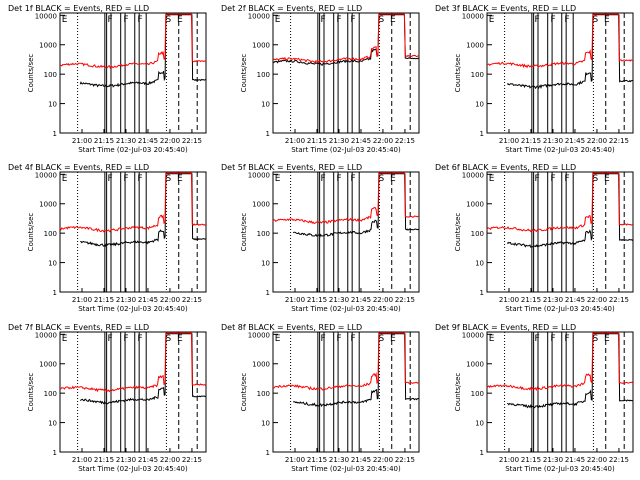 This screenshot has width=640, height=480. What do you see at coordinates (291, 8) in the screenshot?
I see `panel-title: Det 2f BLACK = Events, RED = LLD` at bounding box center [291, 8].